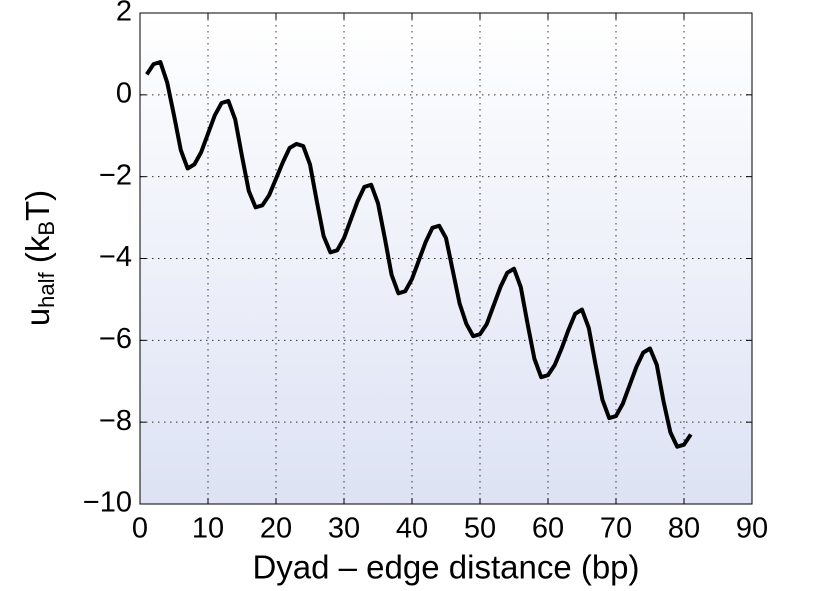 The width and height of the screenshot is (830, 591). I want to click on x-tick-label: 90, so click(752, 529).